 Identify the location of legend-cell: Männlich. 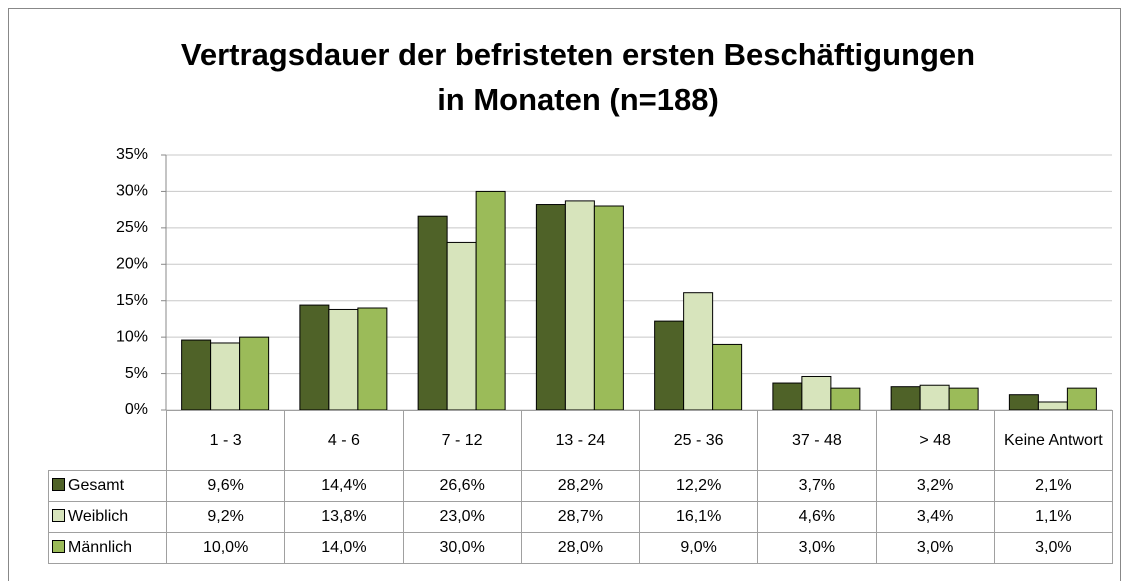
(107, 548).